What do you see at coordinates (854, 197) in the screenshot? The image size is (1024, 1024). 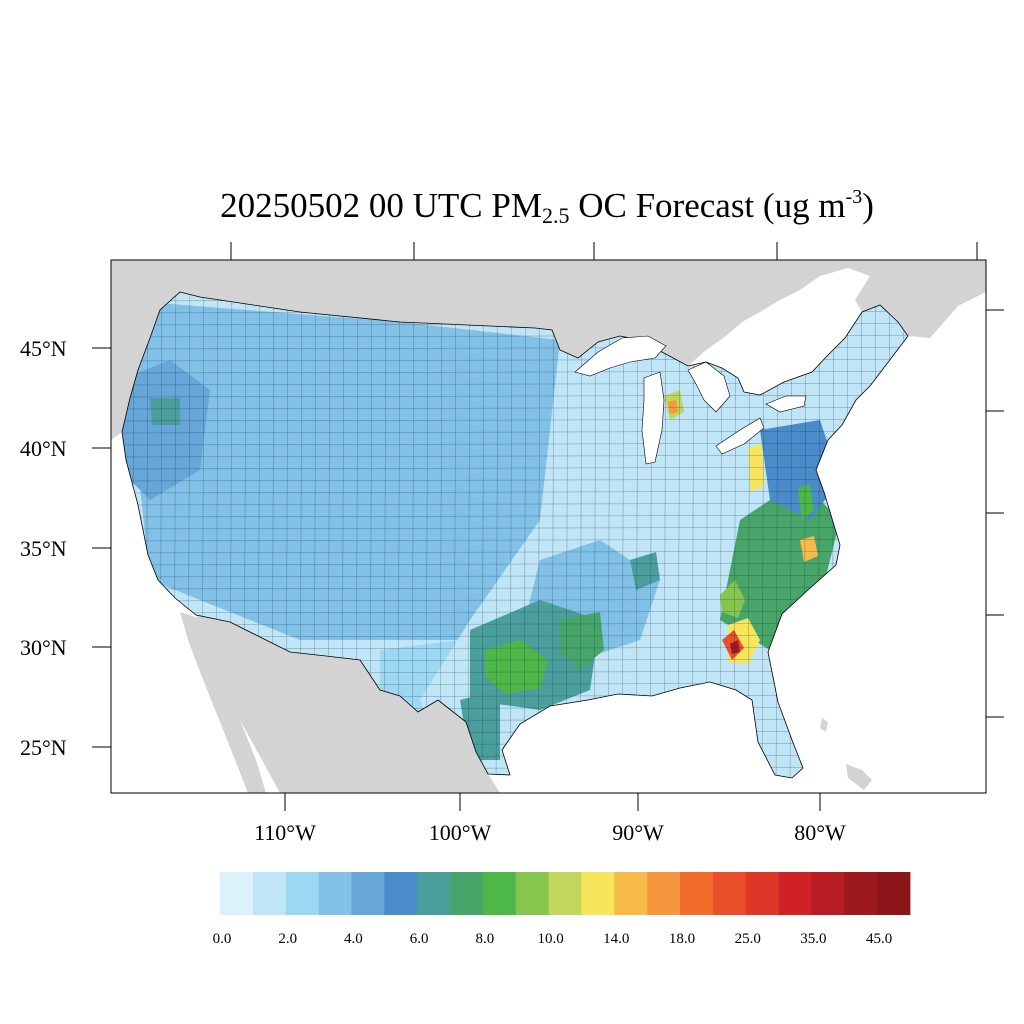 I see `title-superscript: -3` at bounding box center [854, 197].